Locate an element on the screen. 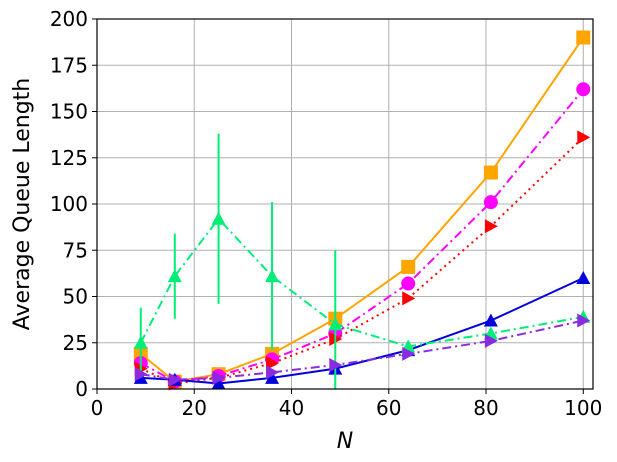 The width and height of the screenshot is (617, 462). series-line is located at coordinates (362, 350).